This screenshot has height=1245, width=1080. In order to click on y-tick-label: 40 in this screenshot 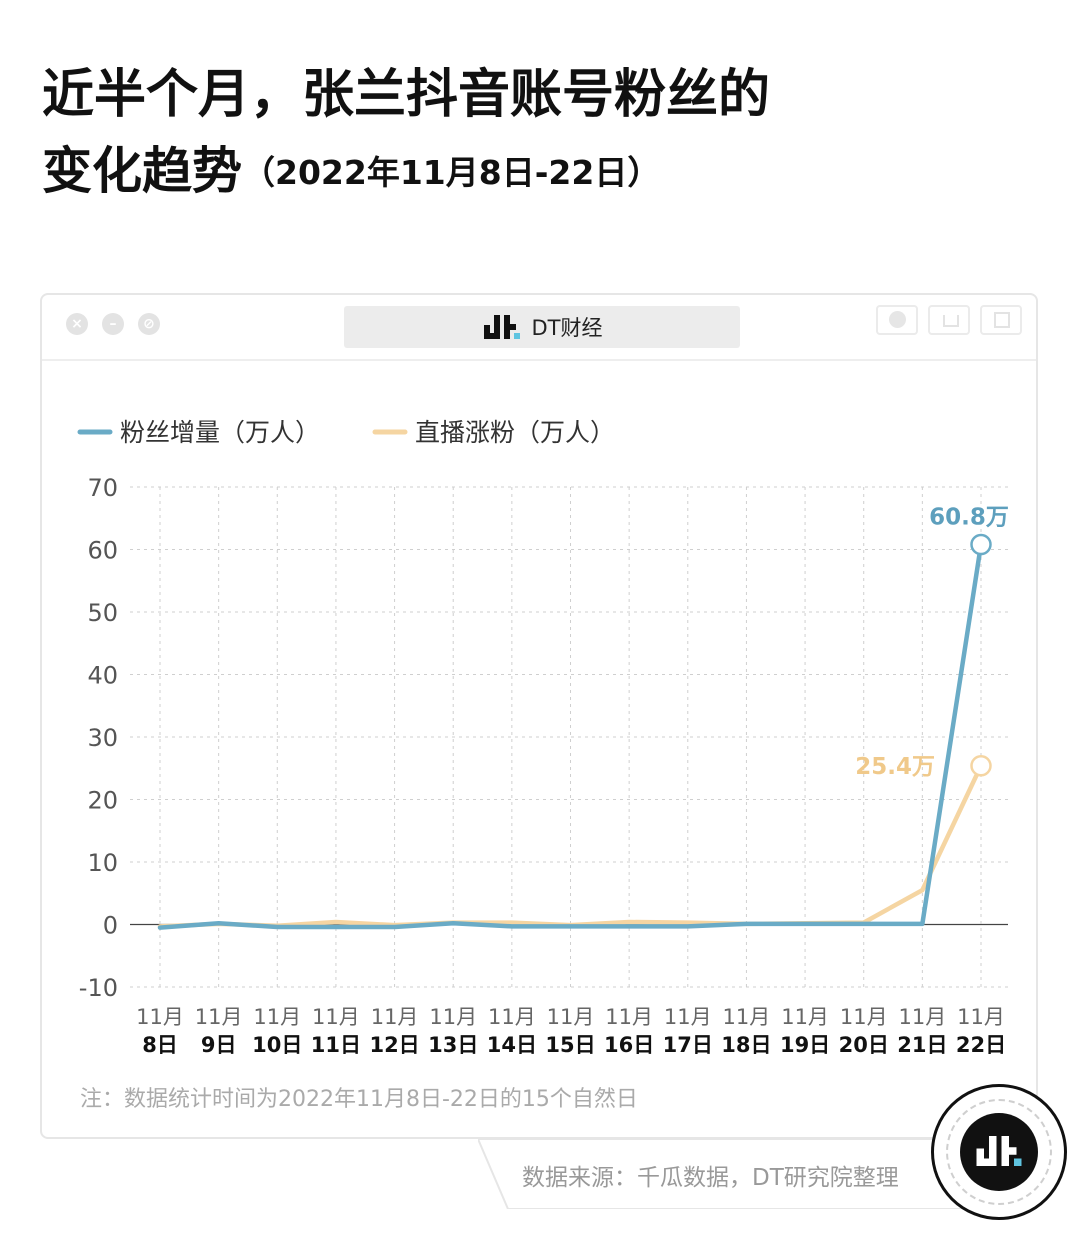, I will do `click(102, 676)`.